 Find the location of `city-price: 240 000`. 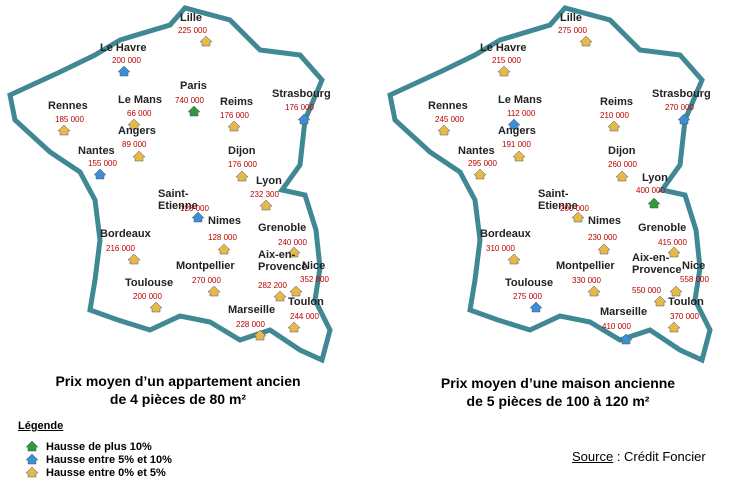

city-price: 240 000 is located at coordinates (292, 242).